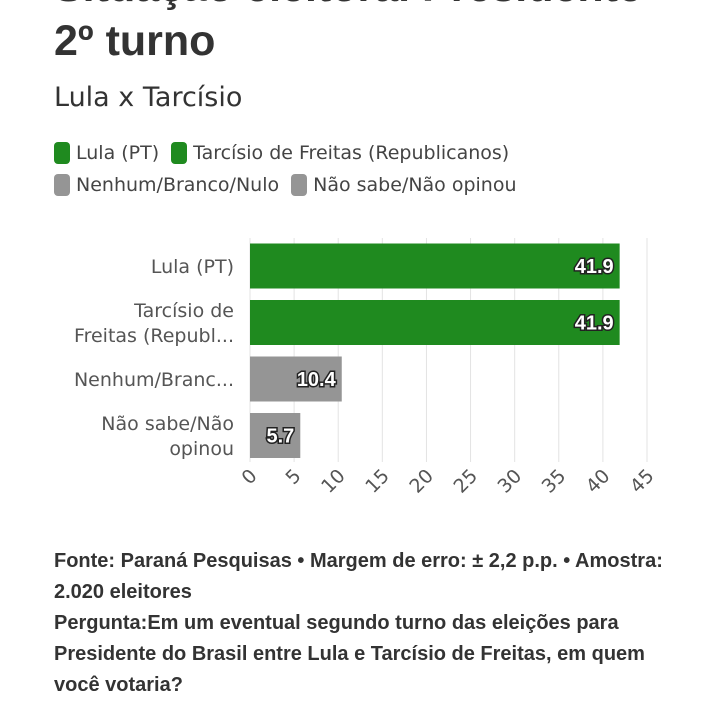  What do you see at coordinates (642, 481) in the screenshot?
I see `x-tick-label-45: 45` at bounding box center [642, 481].